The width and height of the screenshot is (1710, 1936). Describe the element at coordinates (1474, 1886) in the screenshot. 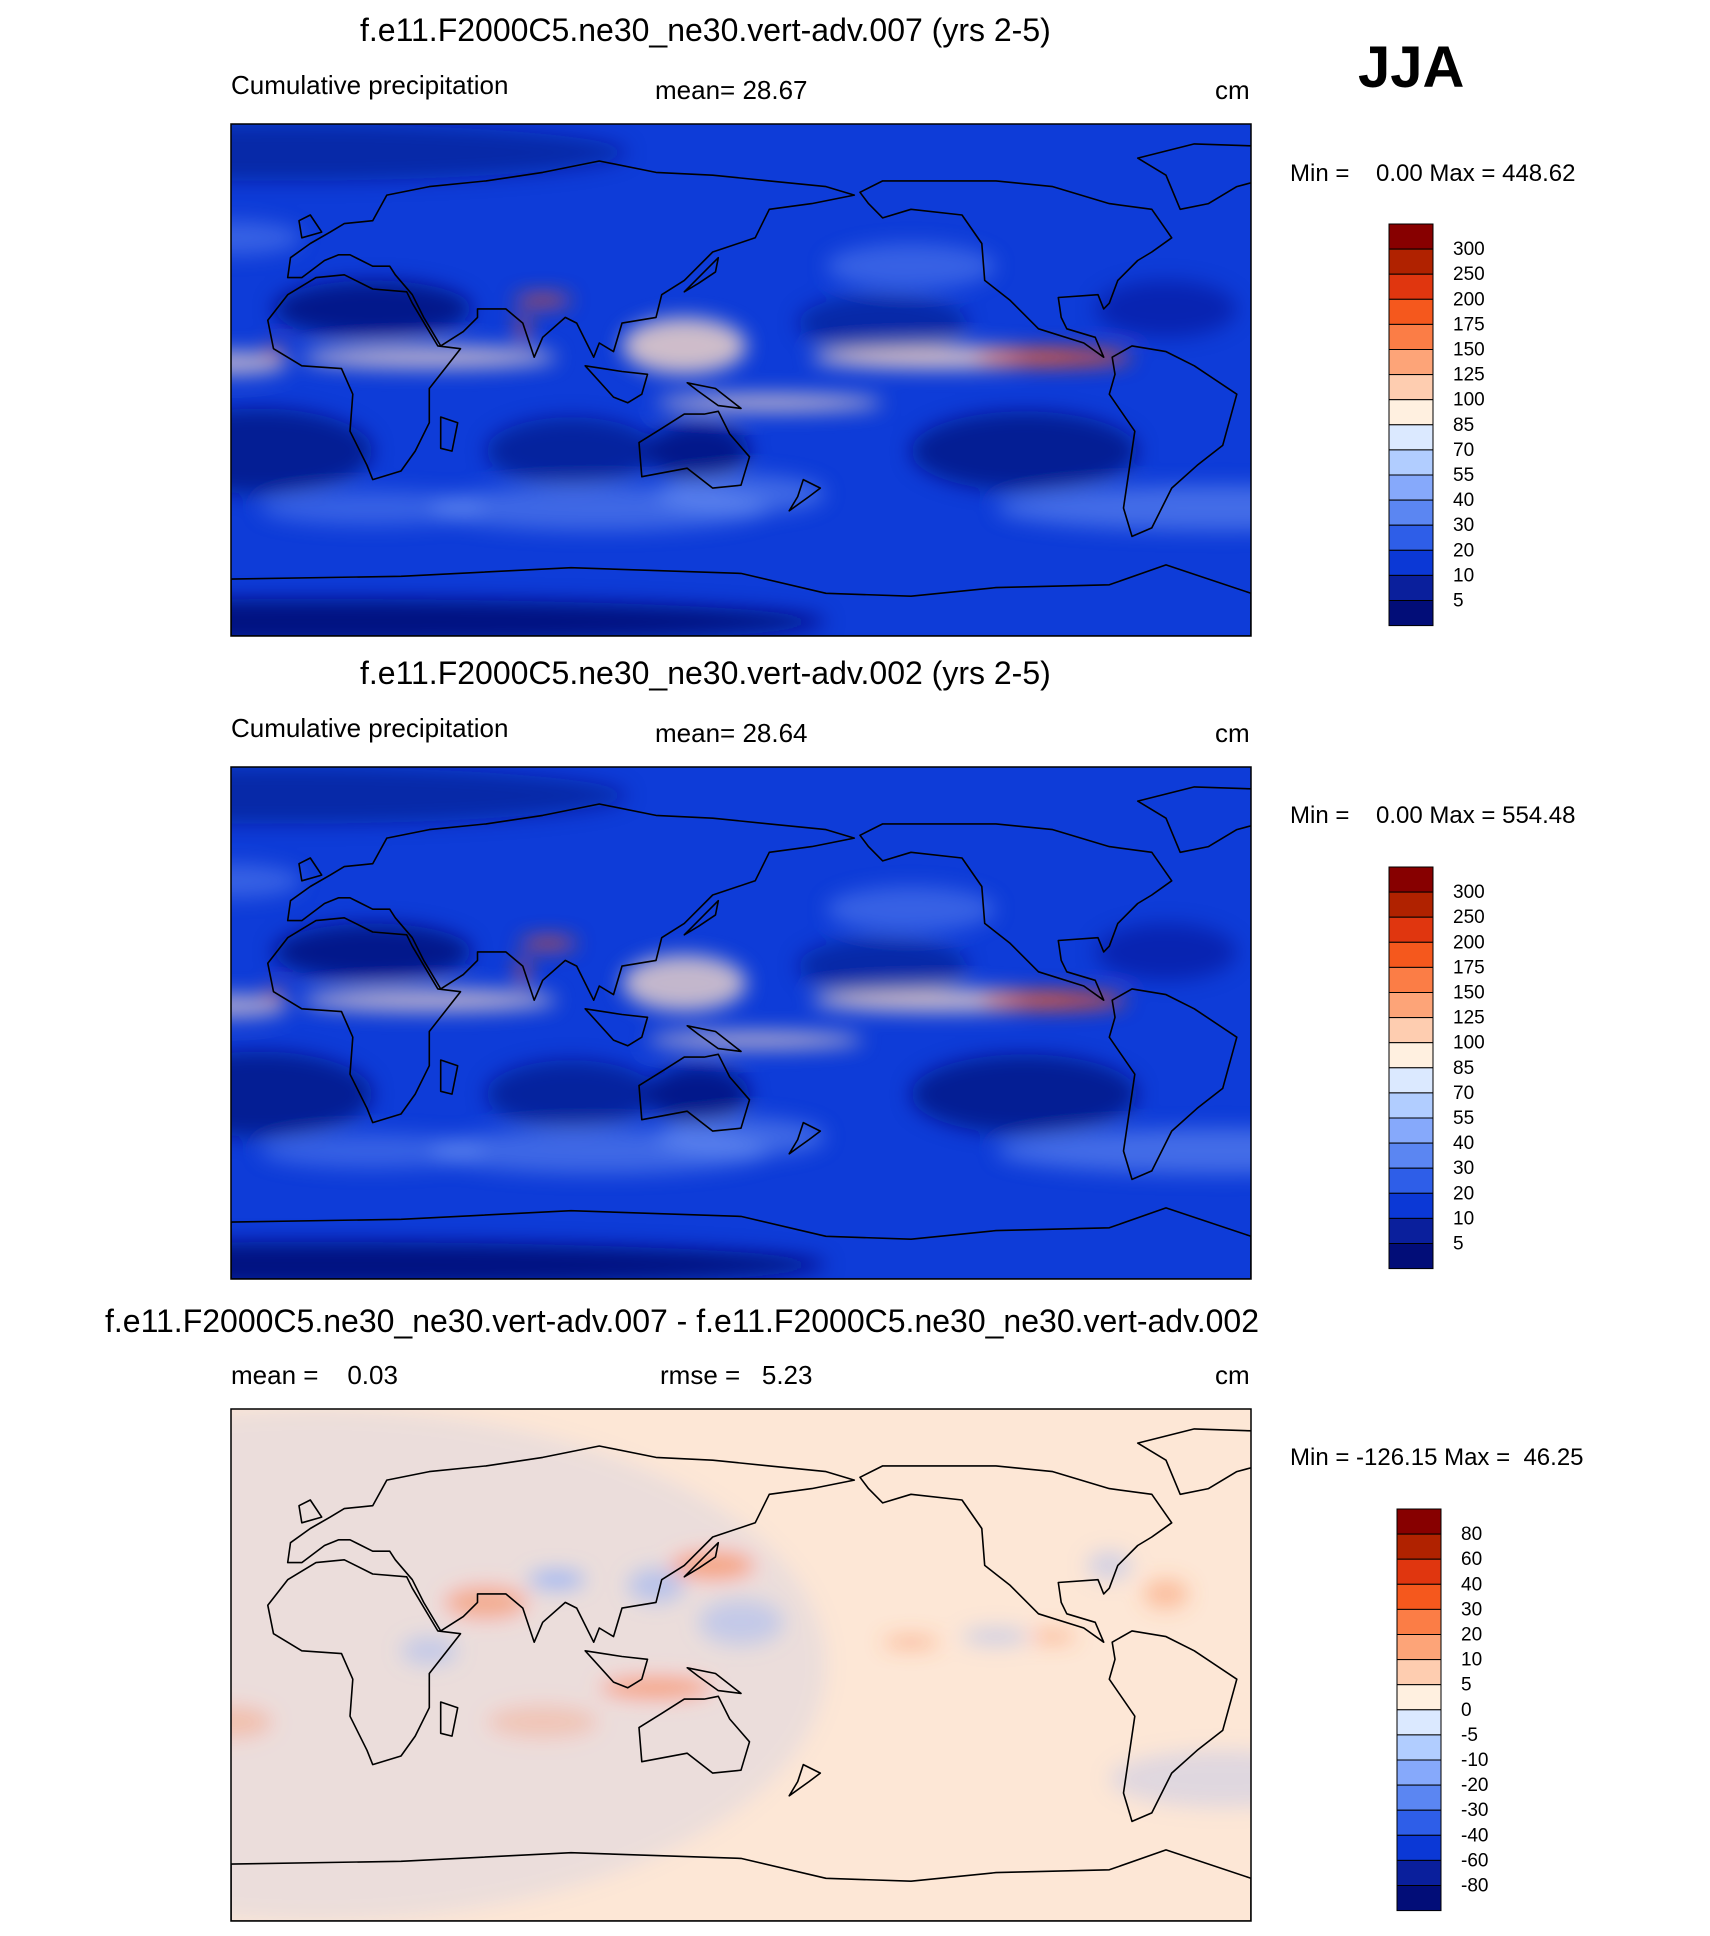

I see `colorbar-tick-label: -80` at that location.